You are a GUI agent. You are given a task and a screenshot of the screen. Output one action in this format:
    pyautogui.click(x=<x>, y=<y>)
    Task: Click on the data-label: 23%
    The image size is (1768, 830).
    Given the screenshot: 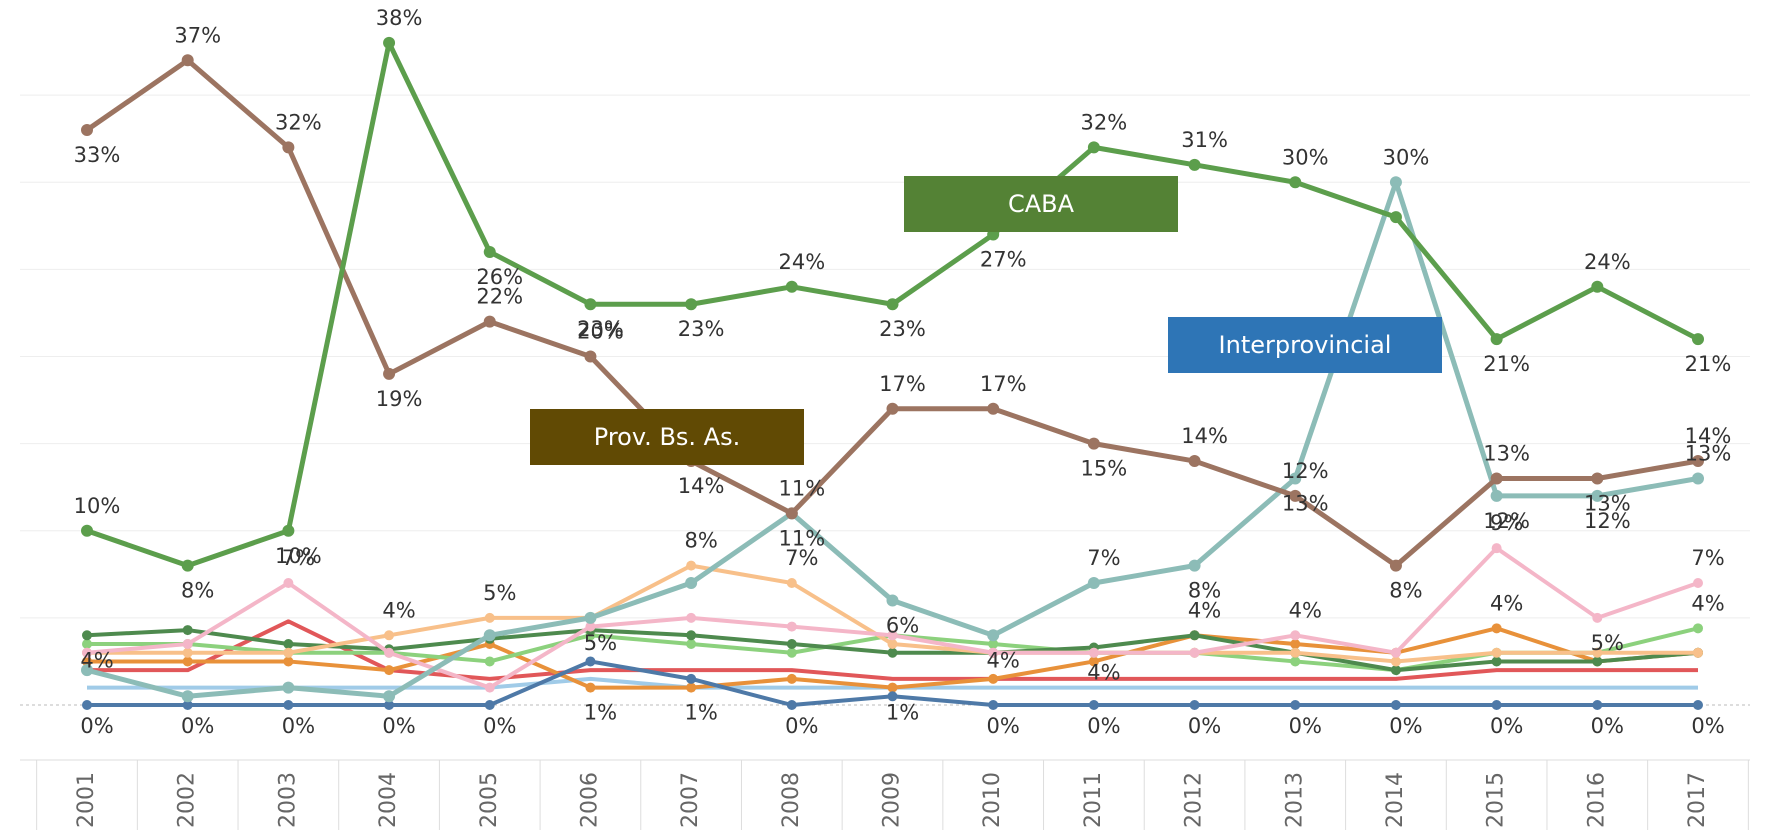 What is the action you would take?
    pyautogui.click(x=701, y=329)
    